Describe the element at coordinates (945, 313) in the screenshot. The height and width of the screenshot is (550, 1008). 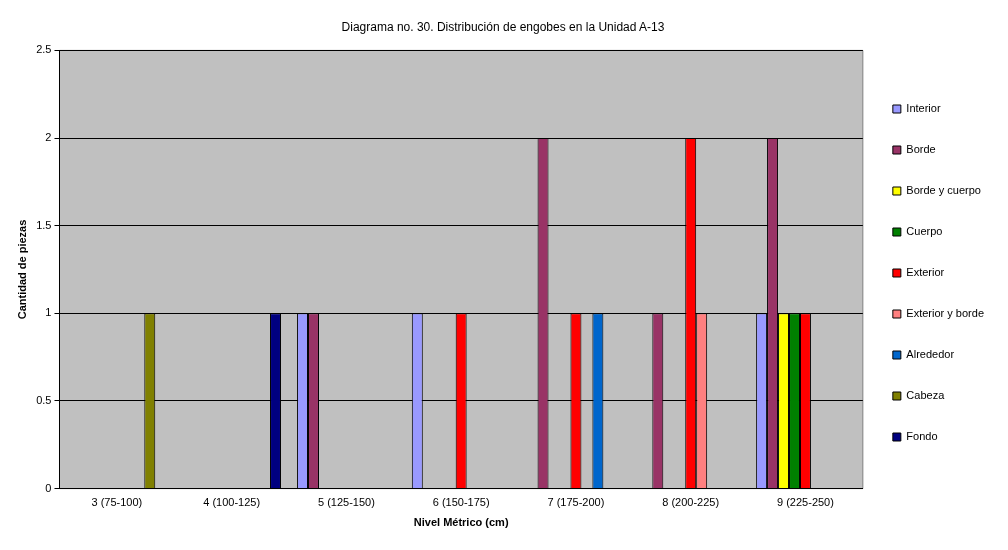
I see `legend-label: Exterior y borde` at that location.